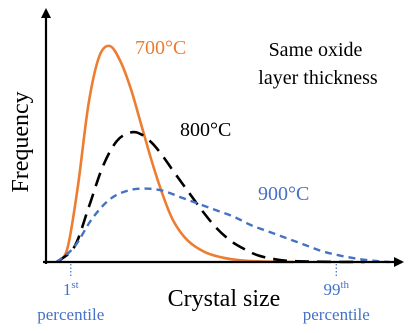  What do you see at coordinates (336, 289) in the screenshot?
I see `percentile-number: 99th` at bounding box center [336, 289].